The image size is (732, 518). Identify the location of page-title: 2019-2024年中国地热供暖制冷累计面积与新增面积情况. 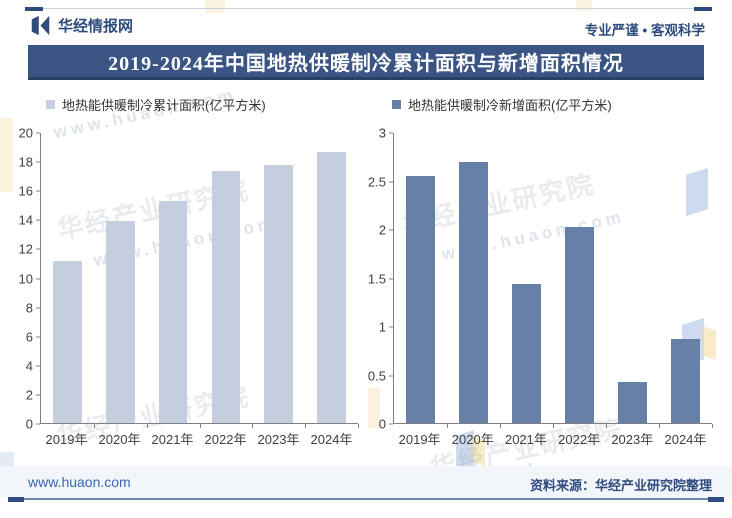
(366, 63).